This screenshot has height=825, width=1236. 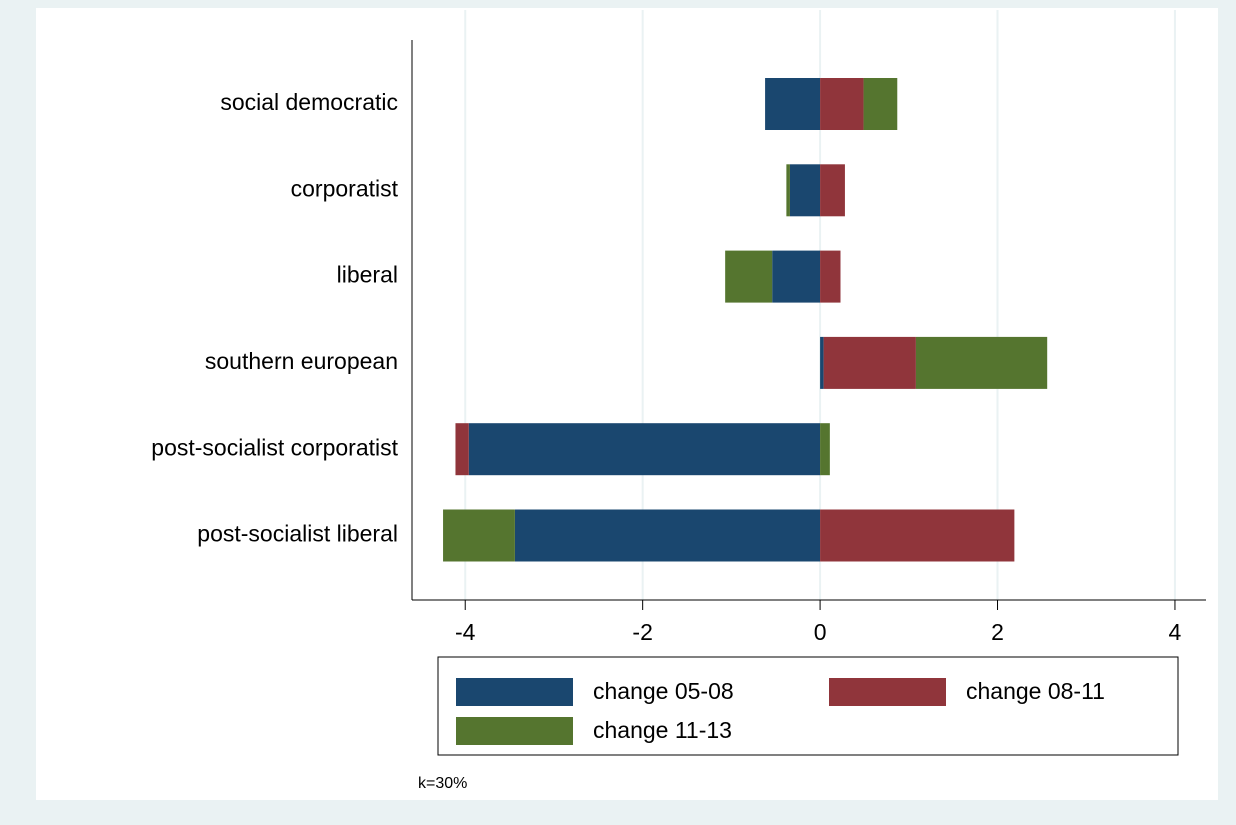 I want to click on x-tick-label: -2, so click(x=642, y=632).